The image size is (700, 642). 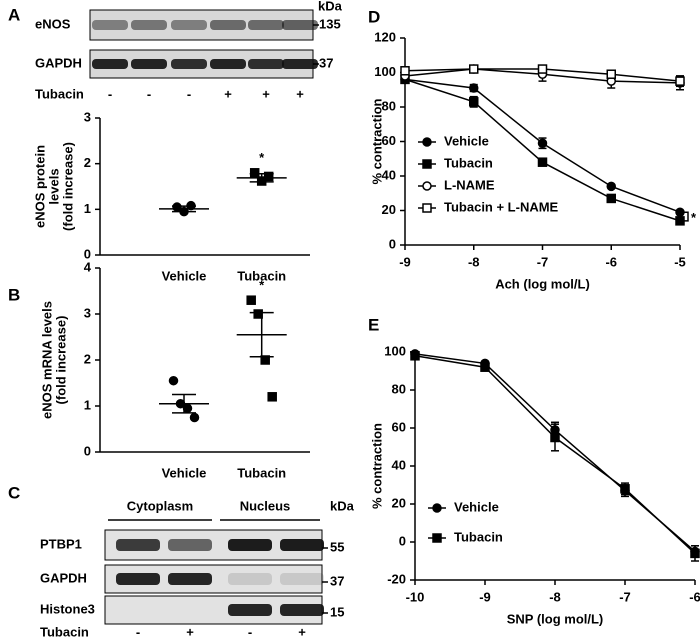 What do you see at coordinates (611, 261) in the screenshot?
I see `x-tick-label: -6` at bounding box center [611, 261].